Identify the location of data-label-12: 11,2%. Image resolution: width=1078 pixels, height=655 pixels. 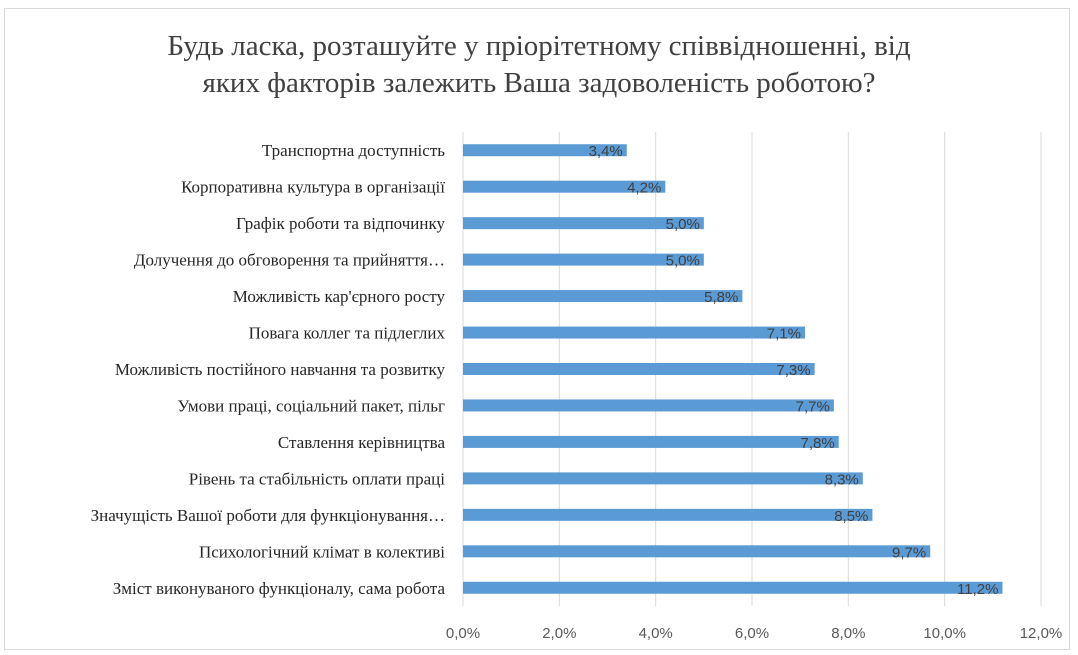
(977, 589).